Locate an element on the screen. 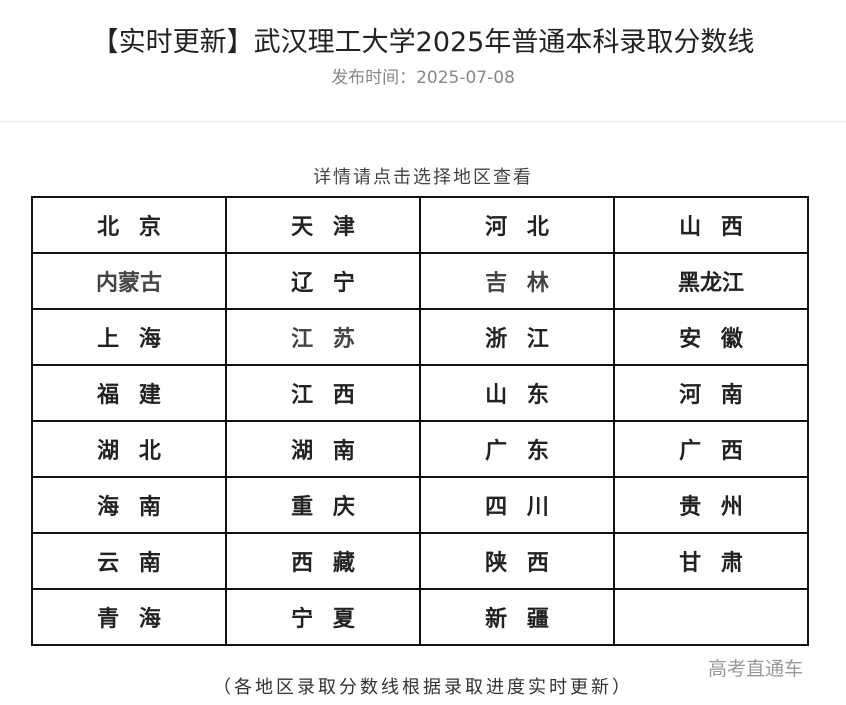 The width and height of the screenshot is (846, 705). region-link: 湖北 is located at coordinates (129, 449).